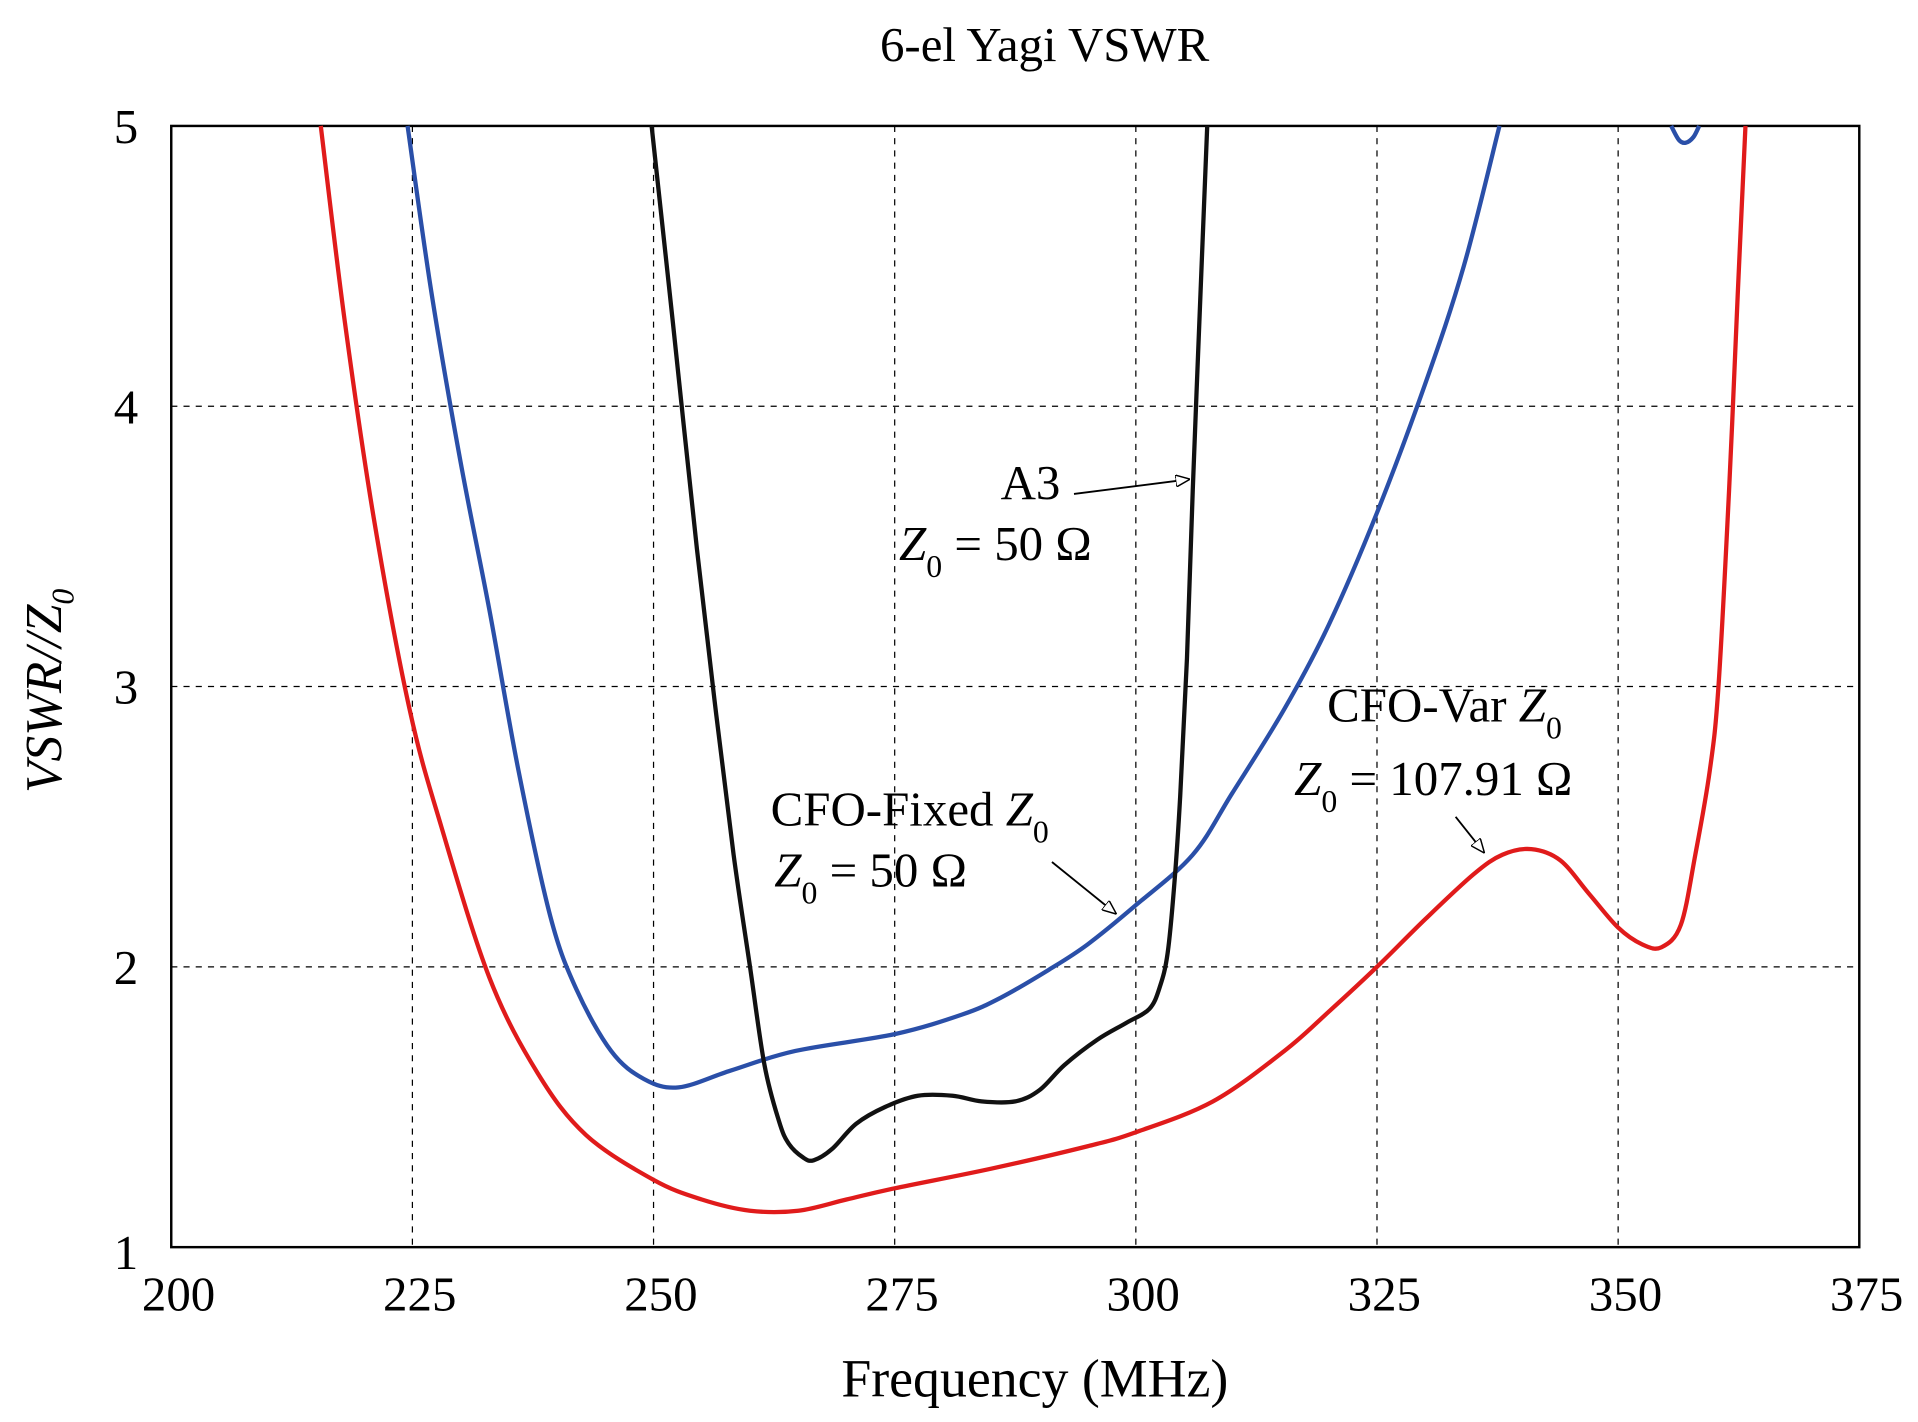 The height and width of the screenshot is (1422, 1918). I want to click on x-tick-label: 375, so click(1866, 1294).